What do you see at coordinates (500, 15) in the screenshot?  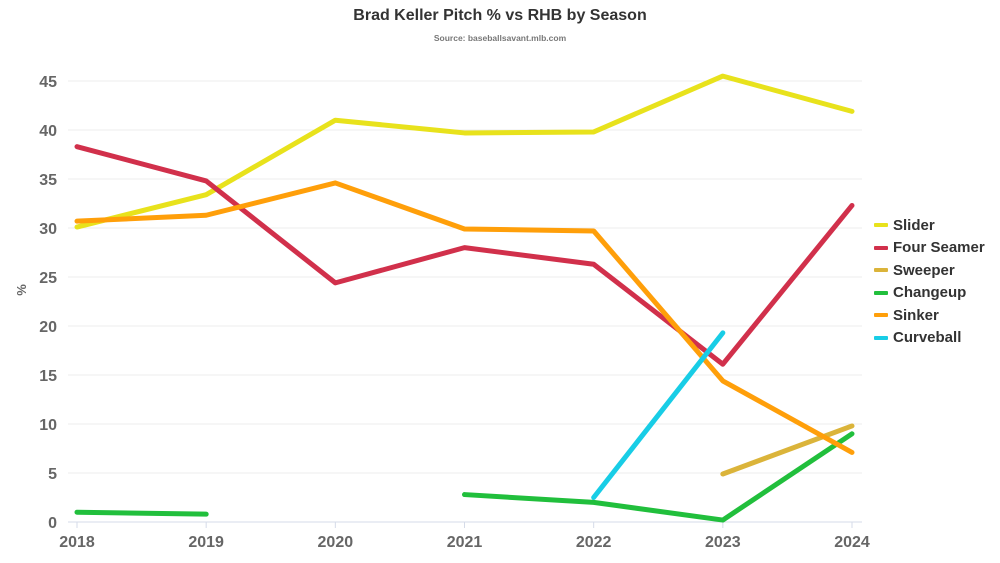 I see `chart-title: Brad Keller Pitch % vs RHB by Season` at bounding box center [500, 15].